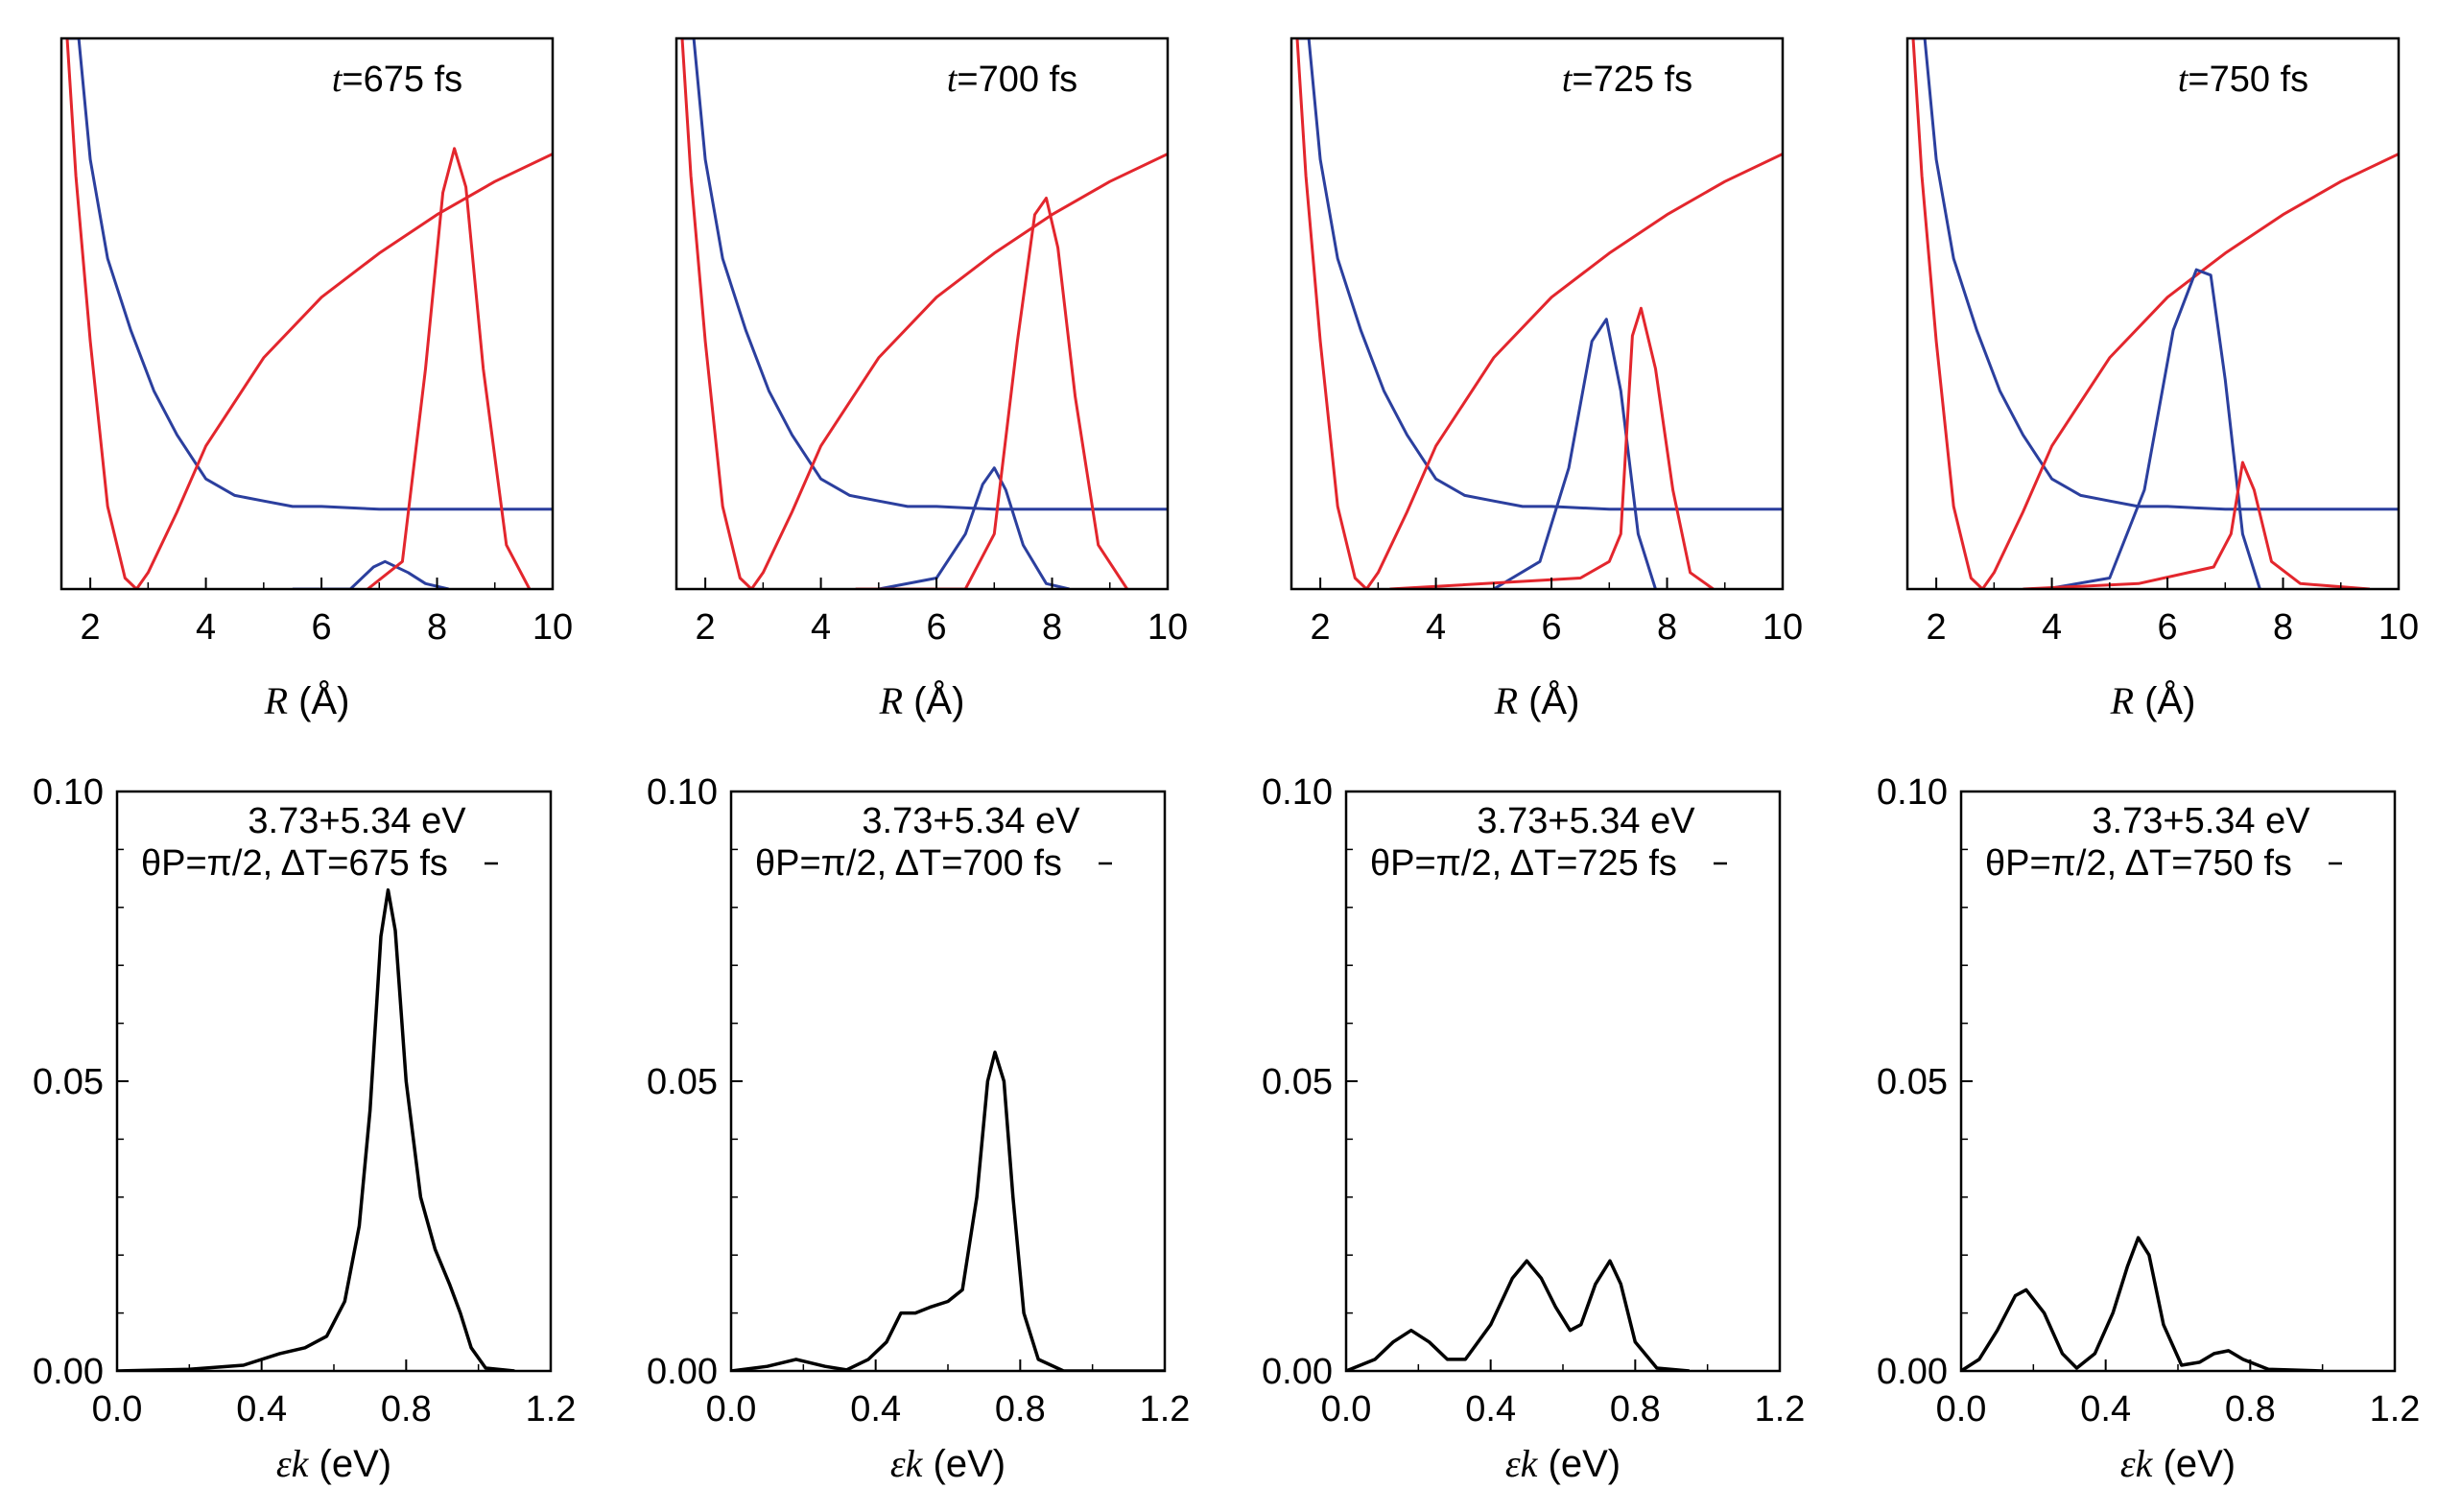 The image size is (2437, 1512). I want to click on title-value: =675 fs, so click(402, 79).